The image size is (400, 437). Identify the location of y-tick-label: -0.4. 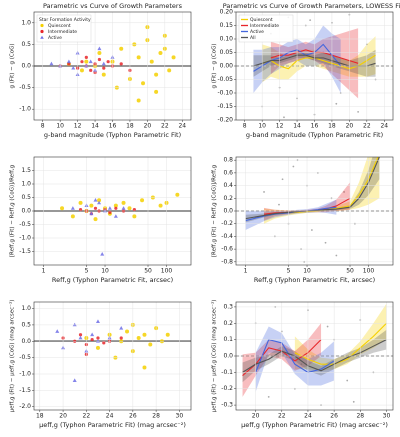
(227, 236).